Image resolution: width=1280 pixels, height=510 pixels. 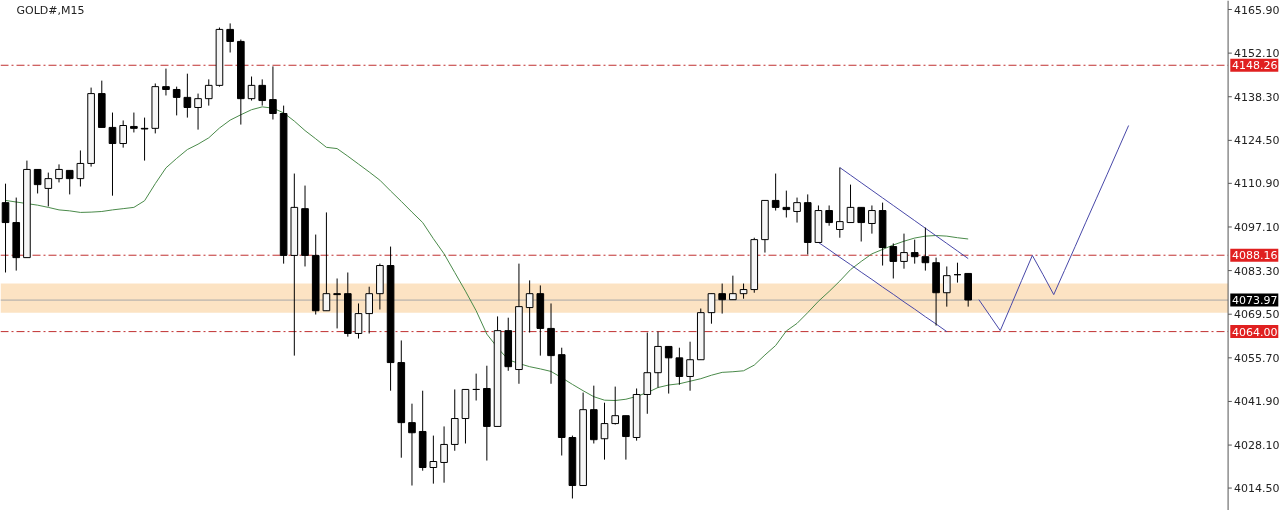 What do you see at coordinates (1257, 271) in the screenshot?
I see `y-tick-label: 4083.30` at bounding box center [1257, 271].